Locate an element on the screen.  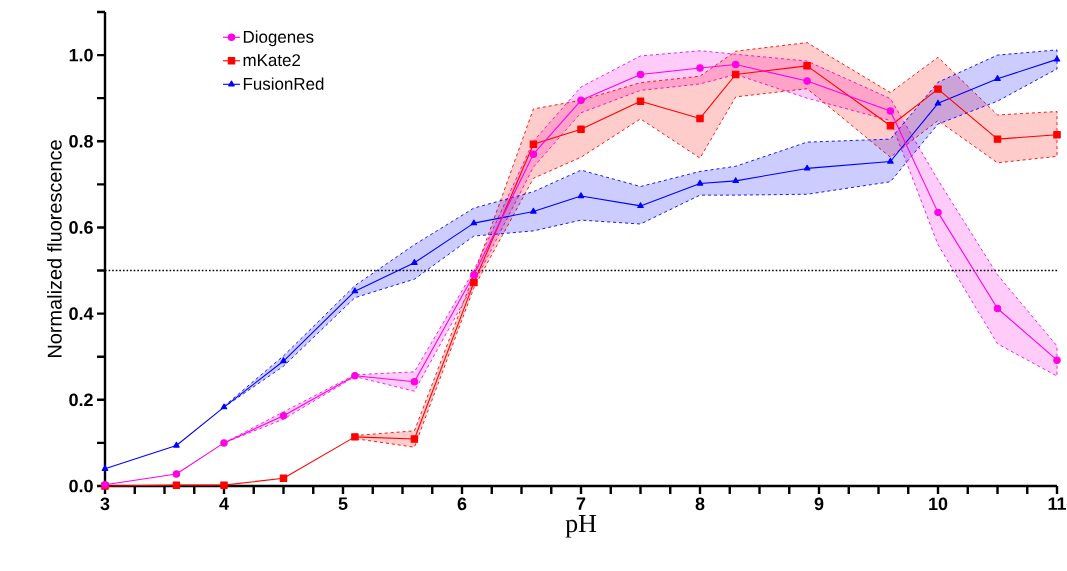
x-tick-label: 9 is located at coordinates (819, 504).